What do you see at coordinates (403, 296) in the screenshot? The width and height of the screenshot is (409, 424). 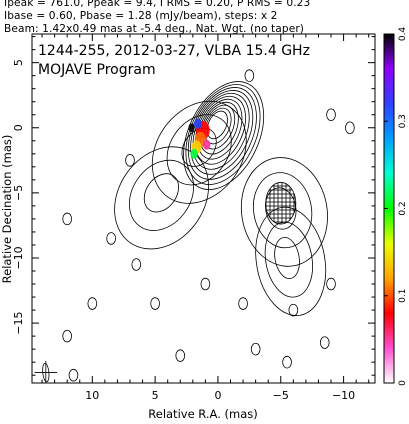 I see `colorbar-tick-label: 0.1` at bounding box center [403, 296].